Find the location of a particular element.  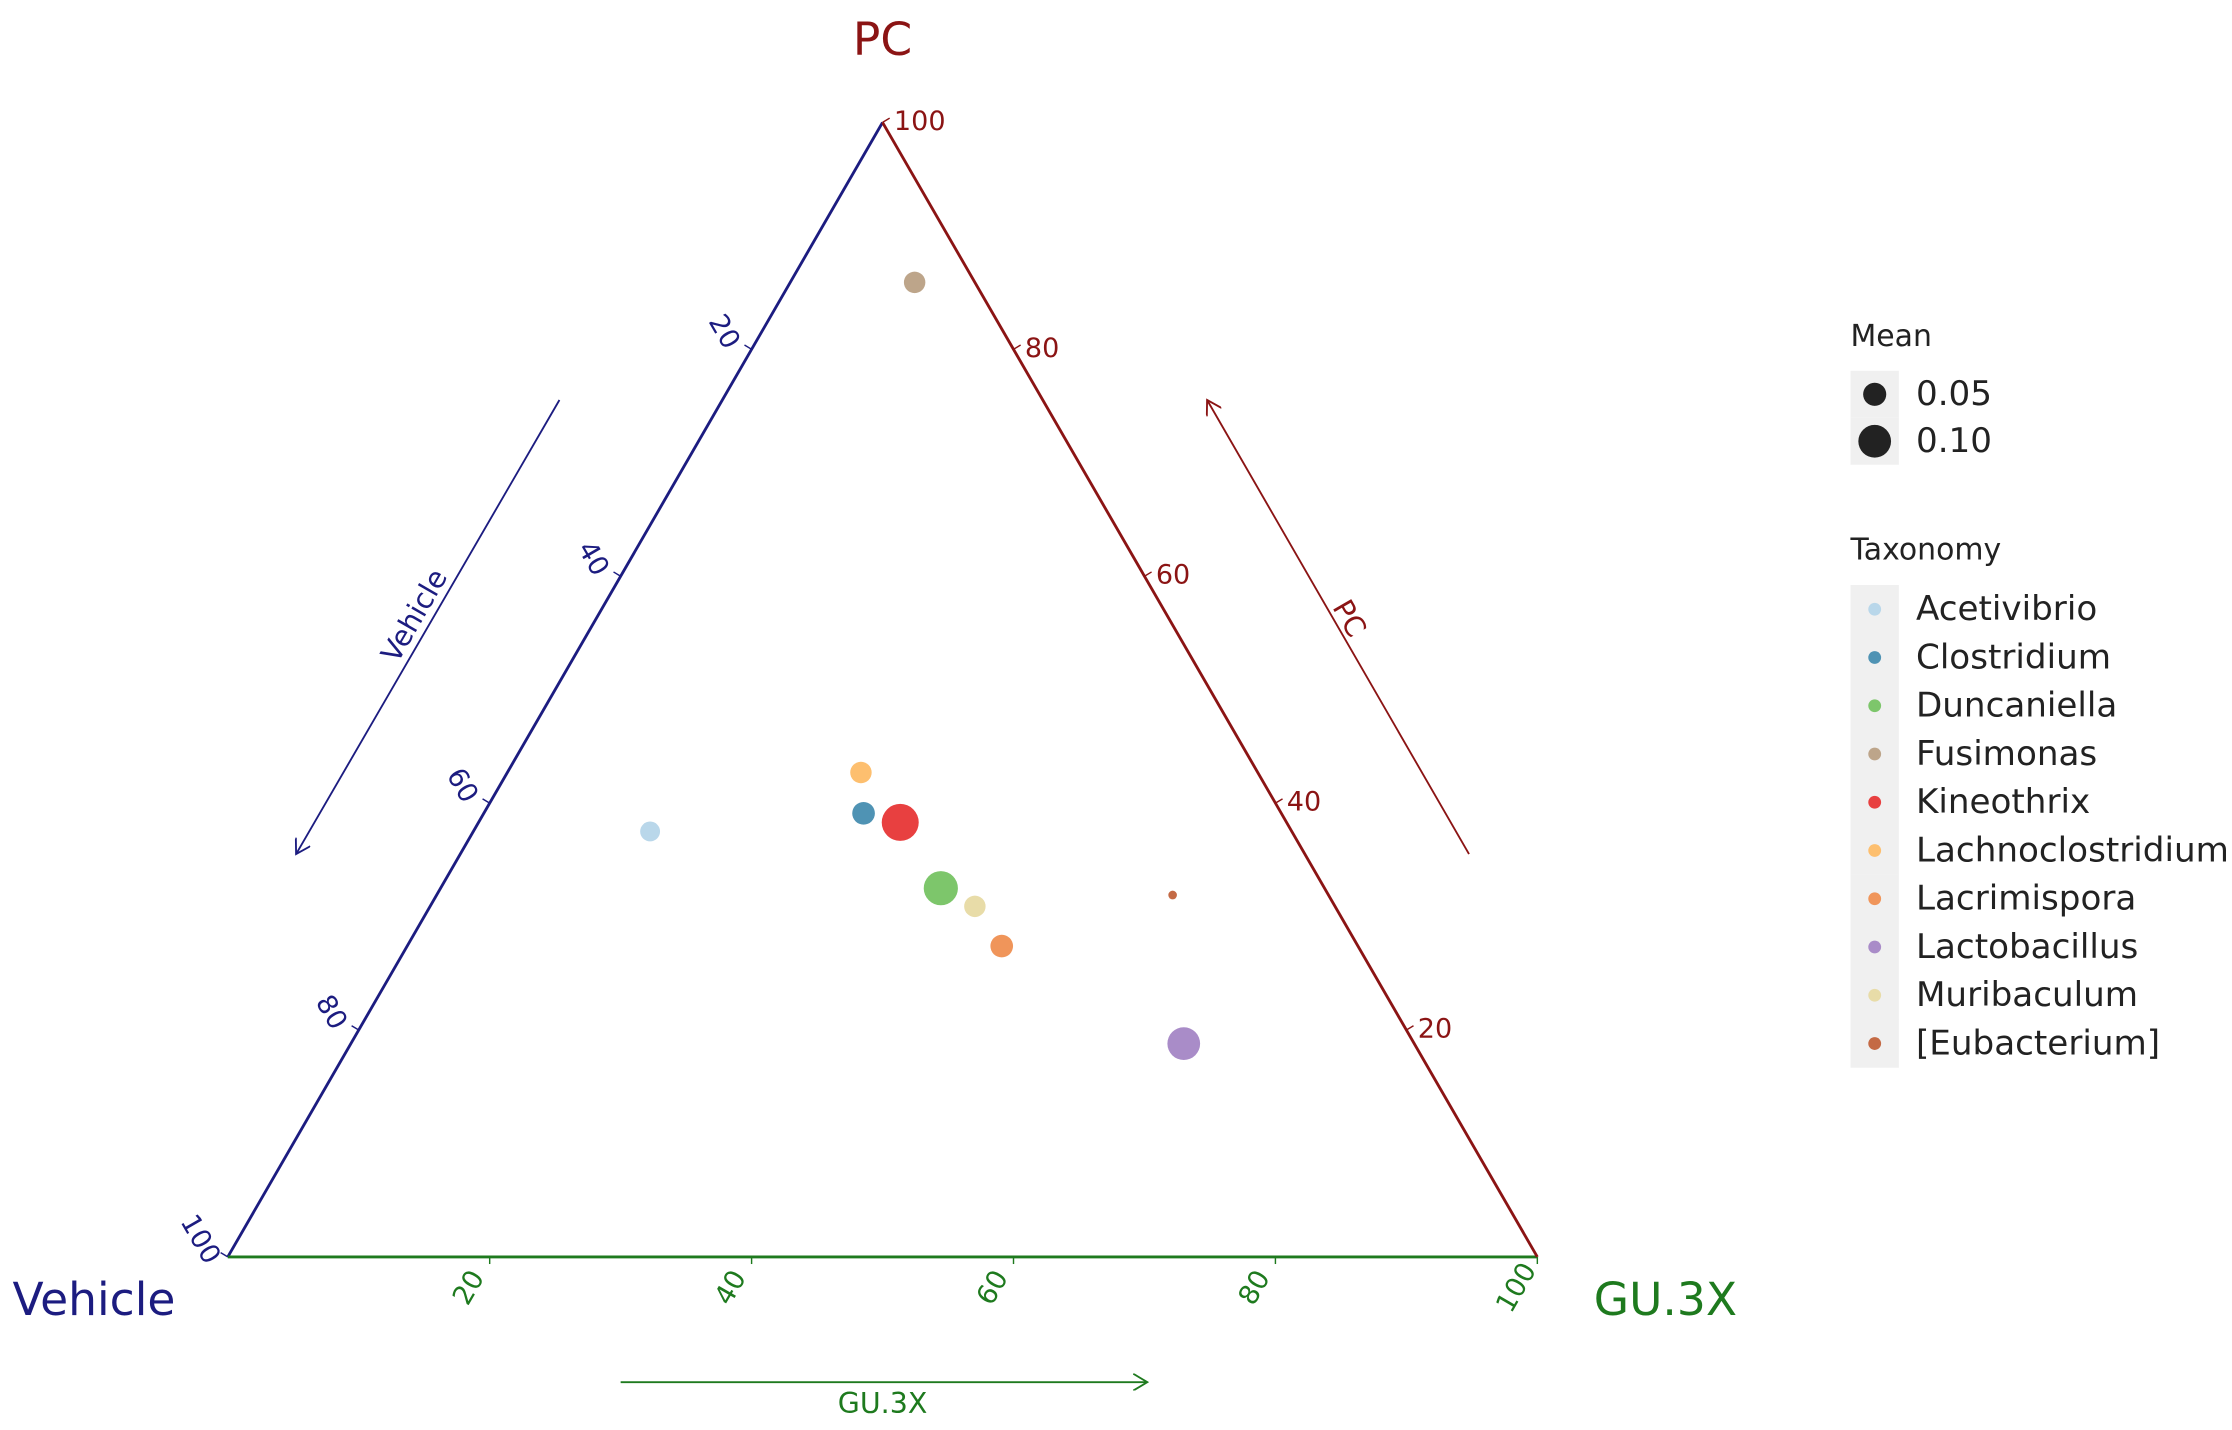

vehicle-arrow-label: Vehicle is located at coordinates (414, 615).